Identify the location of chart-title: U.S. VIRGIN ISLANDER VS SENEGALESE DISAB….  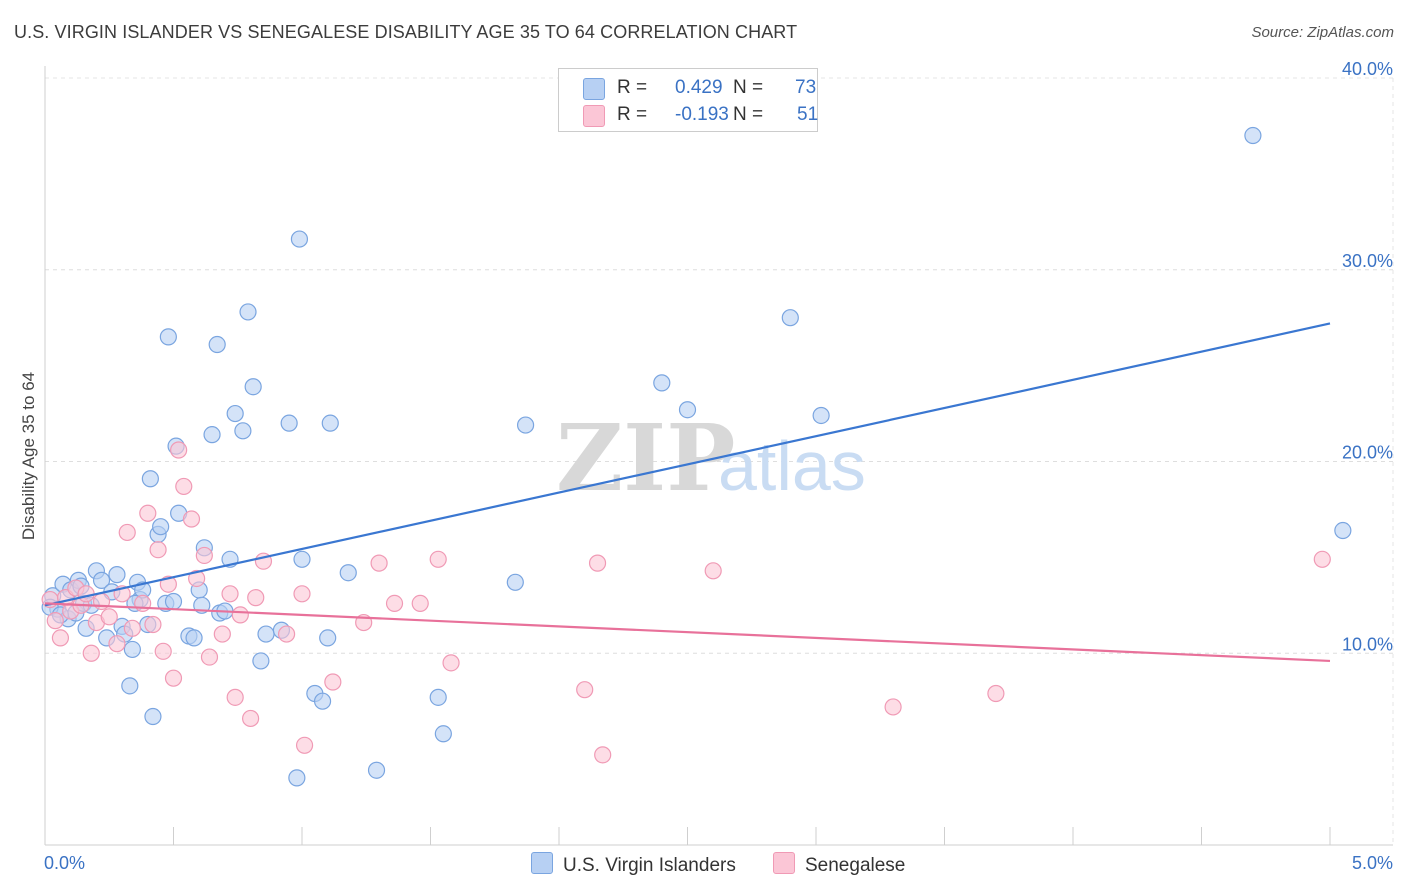
(406, 32).